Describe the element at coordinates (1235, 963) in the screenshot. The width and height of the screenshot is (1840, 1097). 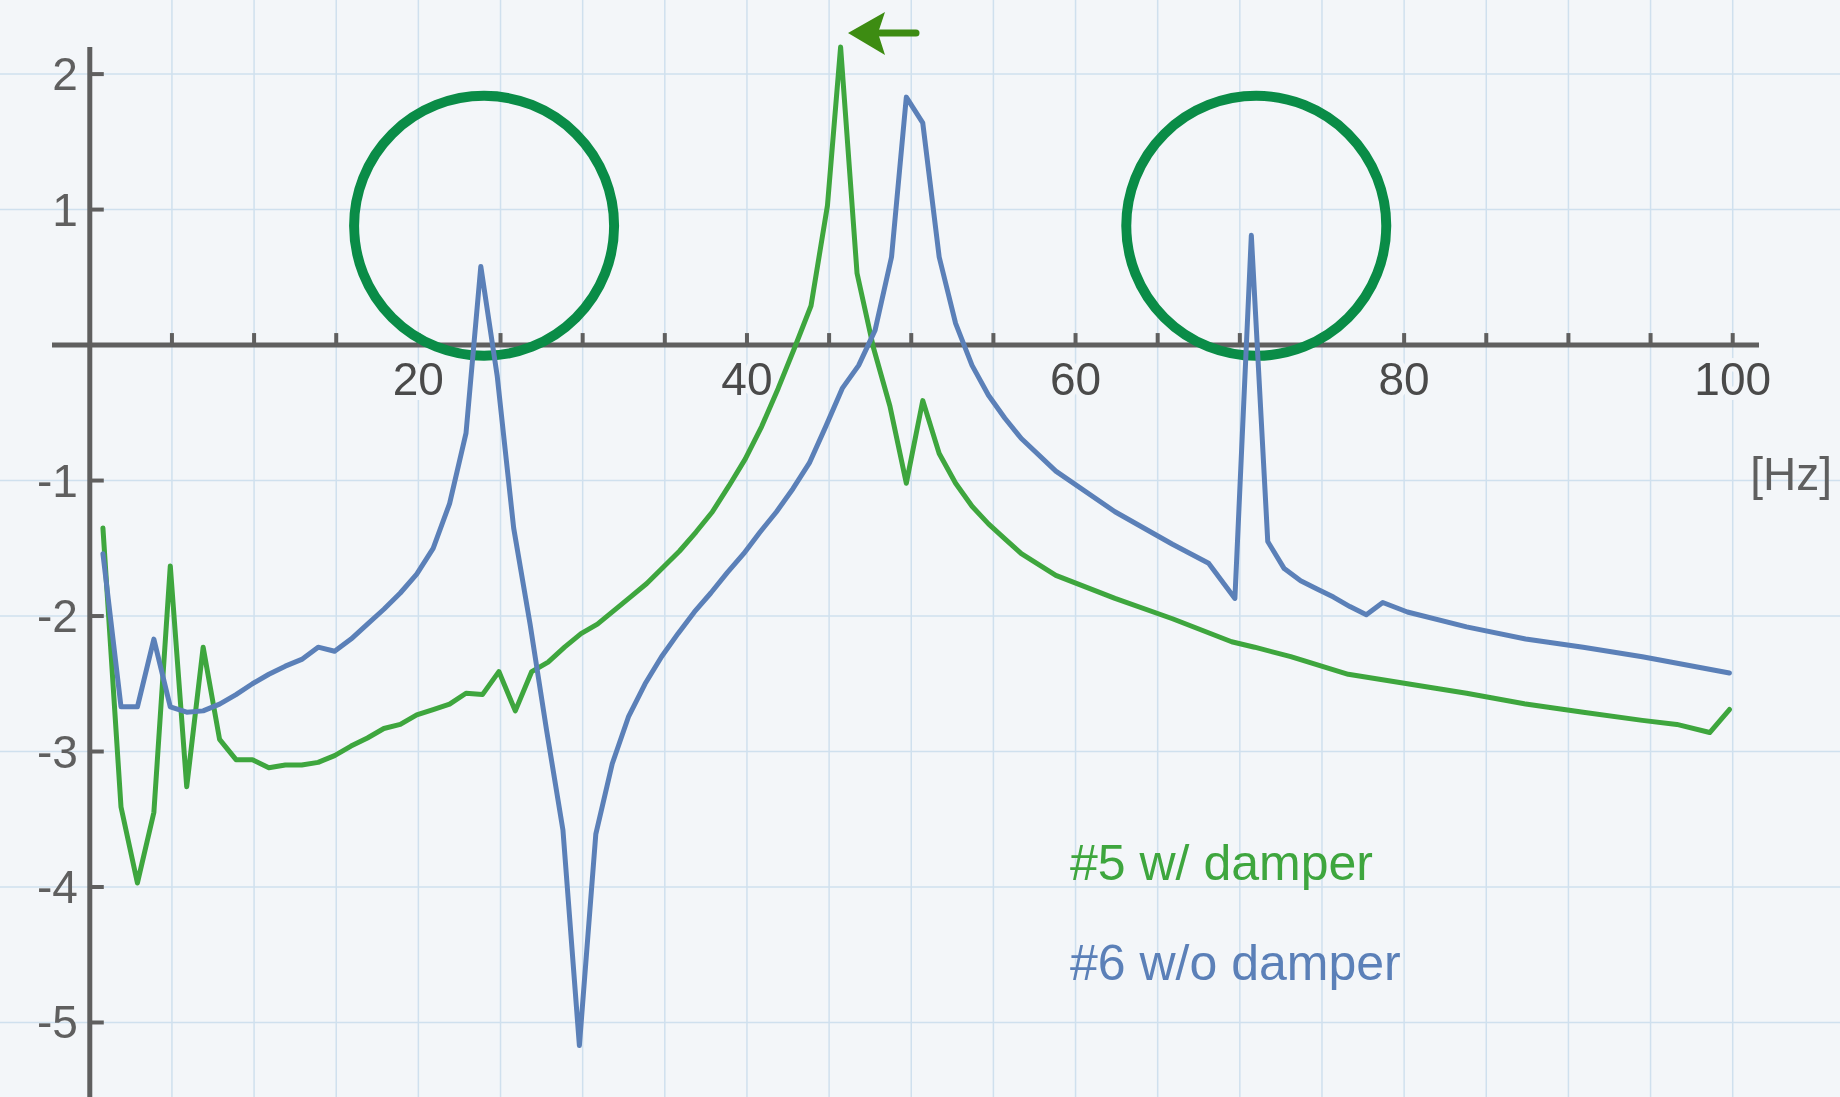
I see `text: #6 w/o damper` at that location.